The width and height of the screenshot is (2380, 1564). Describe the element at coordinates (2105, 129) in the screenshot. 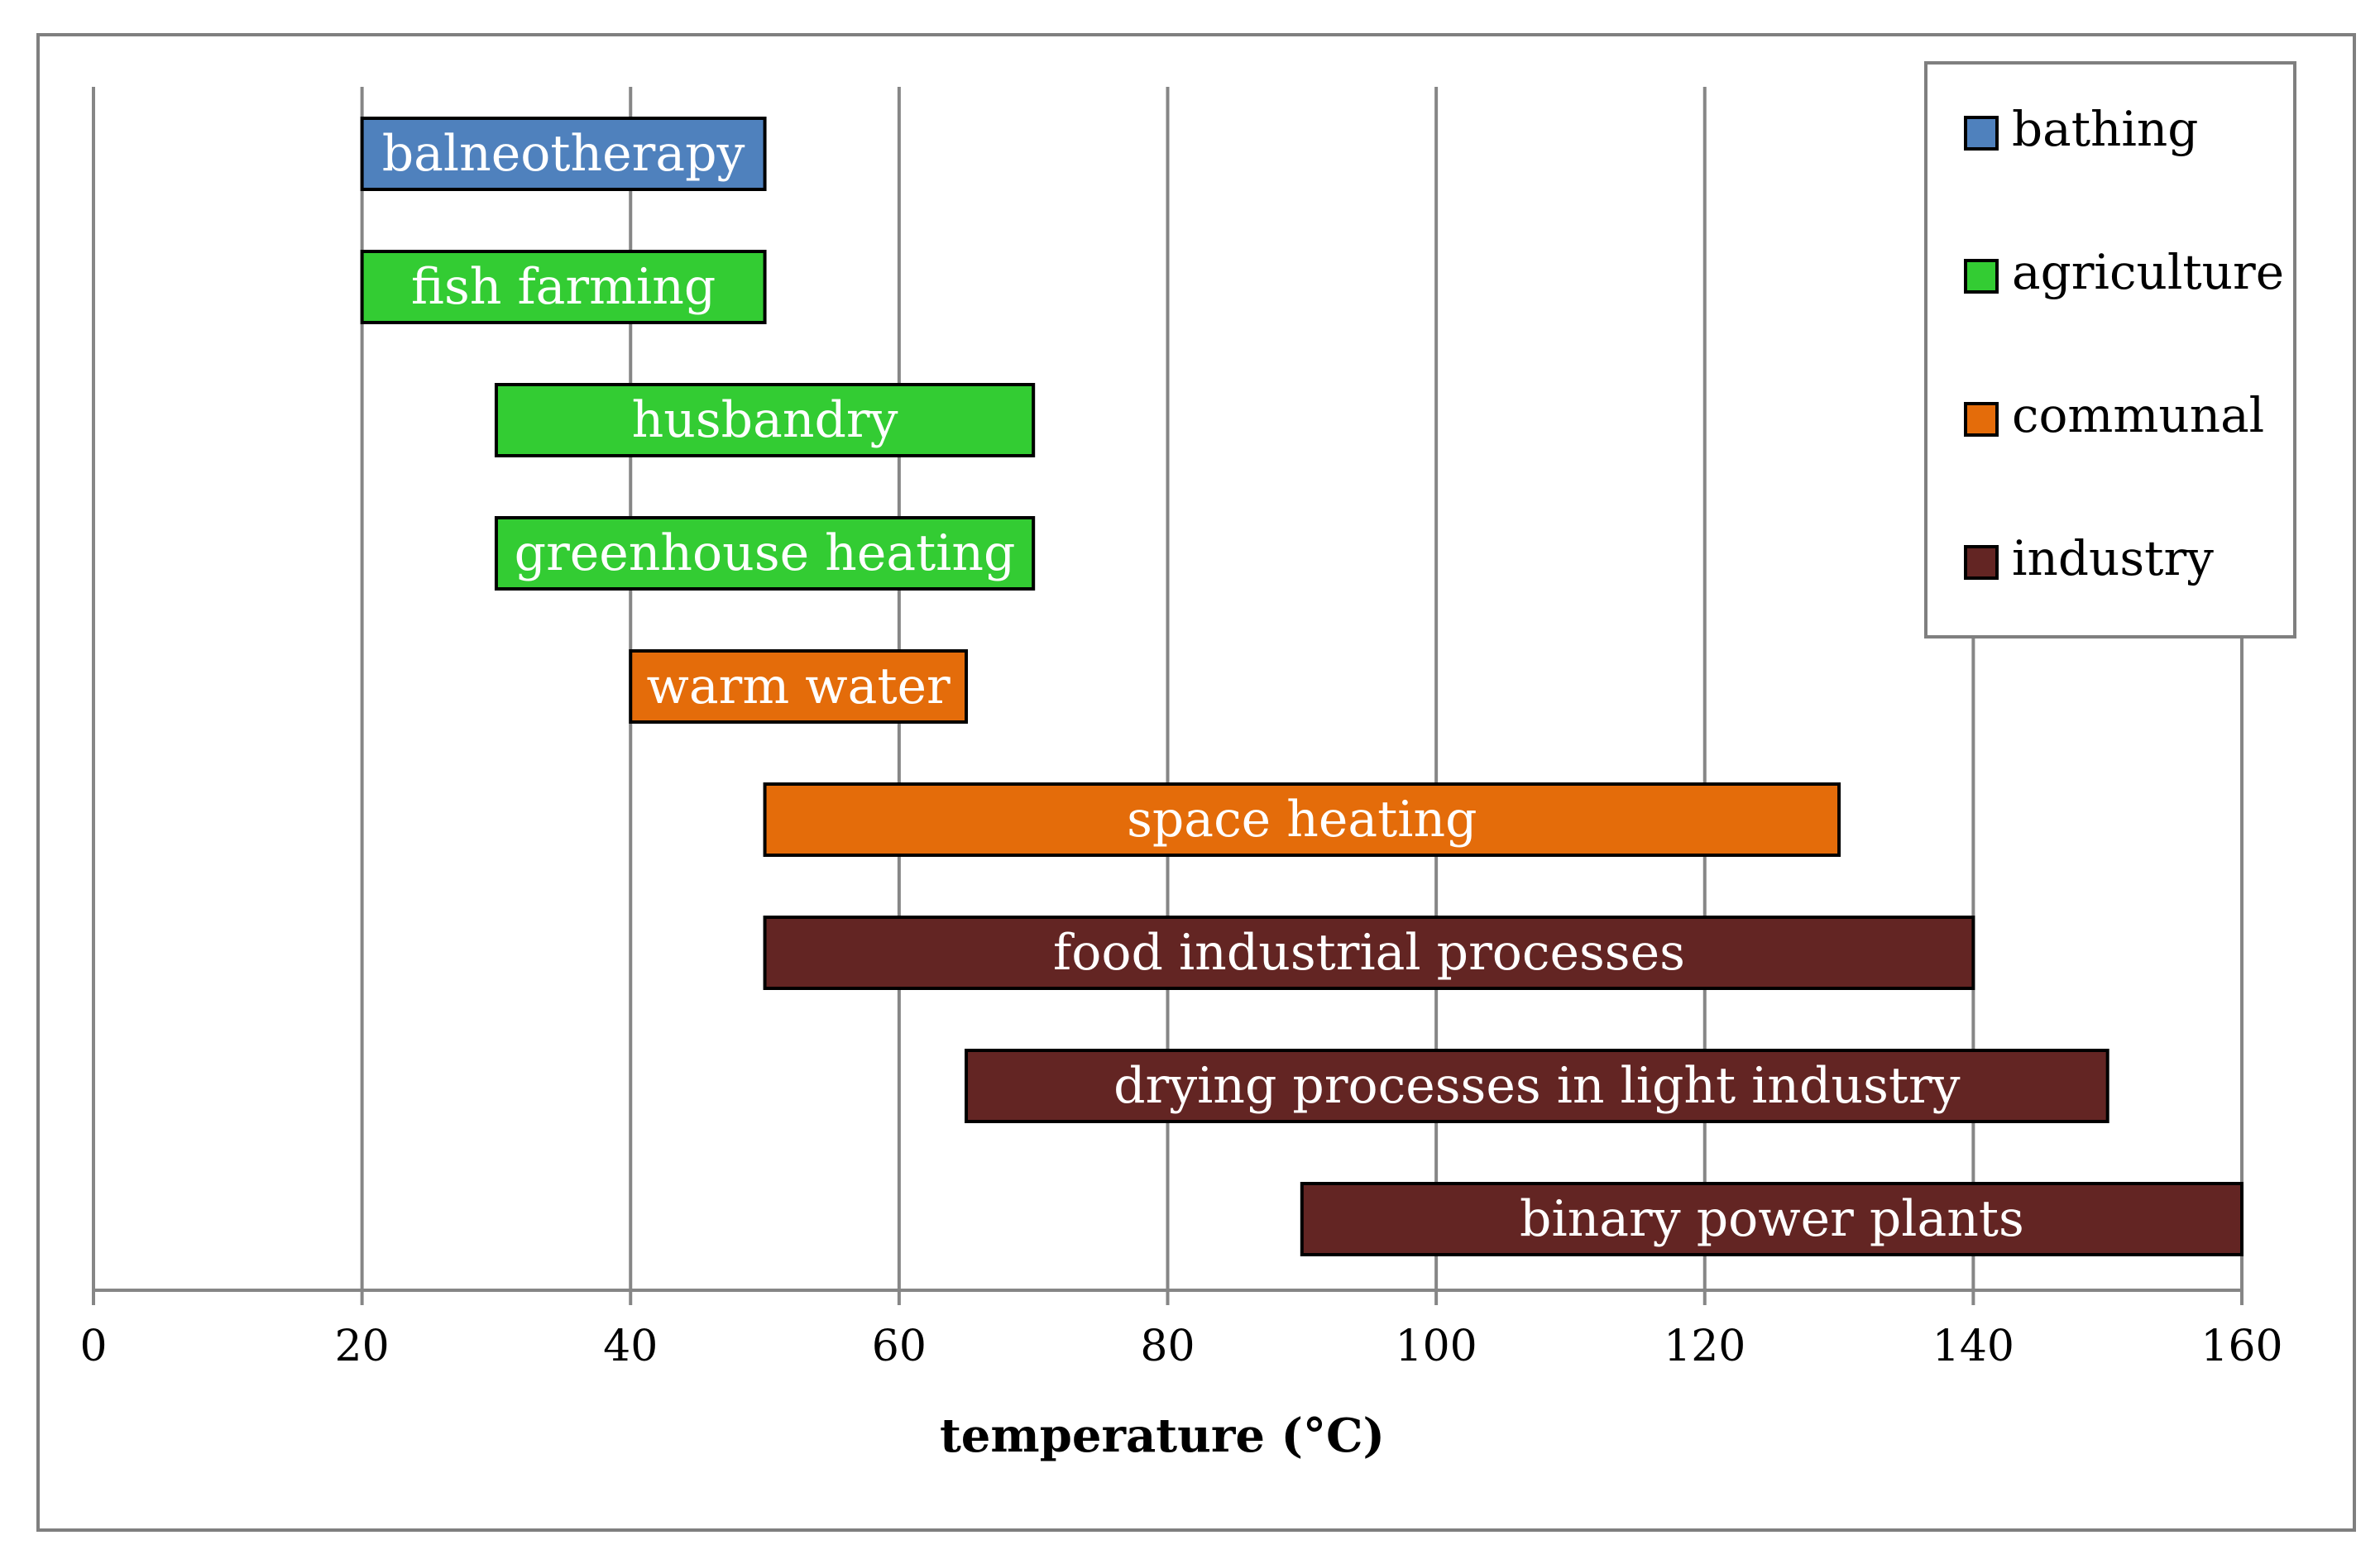

I see `legend-label: bathing` at that location.